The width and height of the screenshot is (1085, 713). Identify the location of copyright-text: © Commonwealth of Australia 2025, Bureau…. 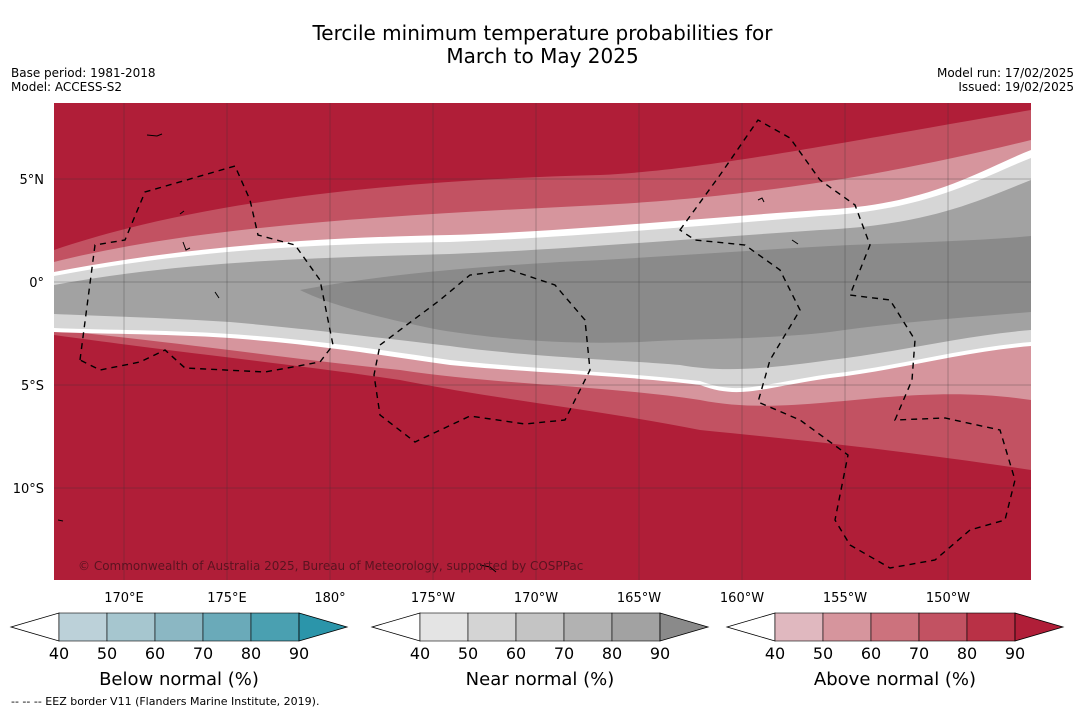
(330, 566).